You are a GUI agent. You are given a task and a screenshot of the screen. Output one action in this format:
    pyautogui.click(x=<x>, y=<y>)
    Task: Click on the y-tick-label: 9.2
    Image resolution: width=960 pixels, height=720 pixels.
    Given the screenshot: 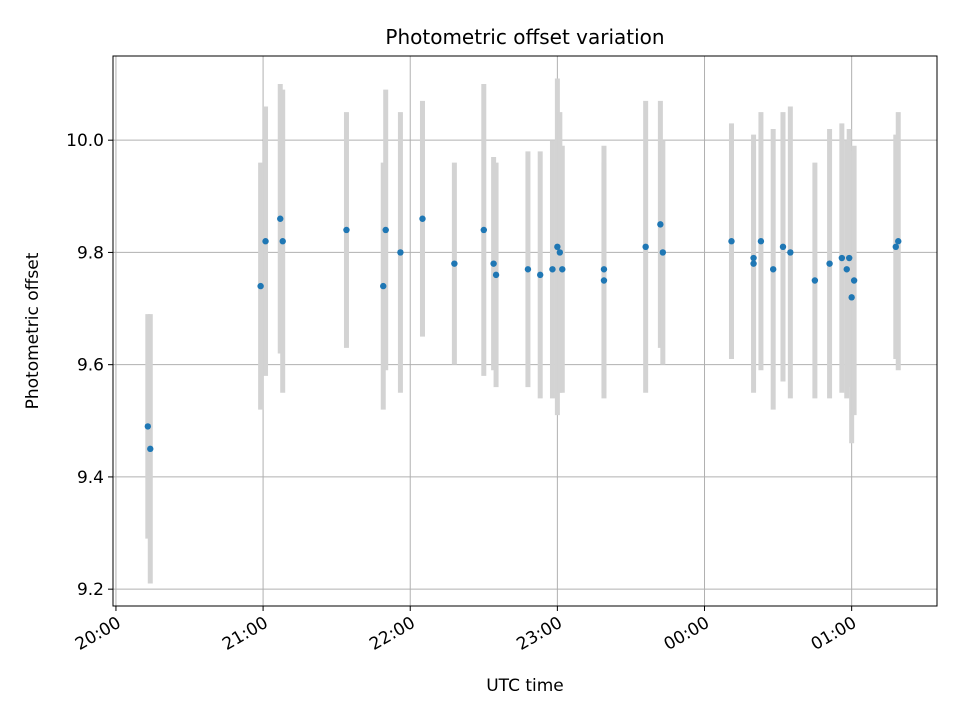 What is the action you would take?
    pyautogui.click(x=90, y=590)
    